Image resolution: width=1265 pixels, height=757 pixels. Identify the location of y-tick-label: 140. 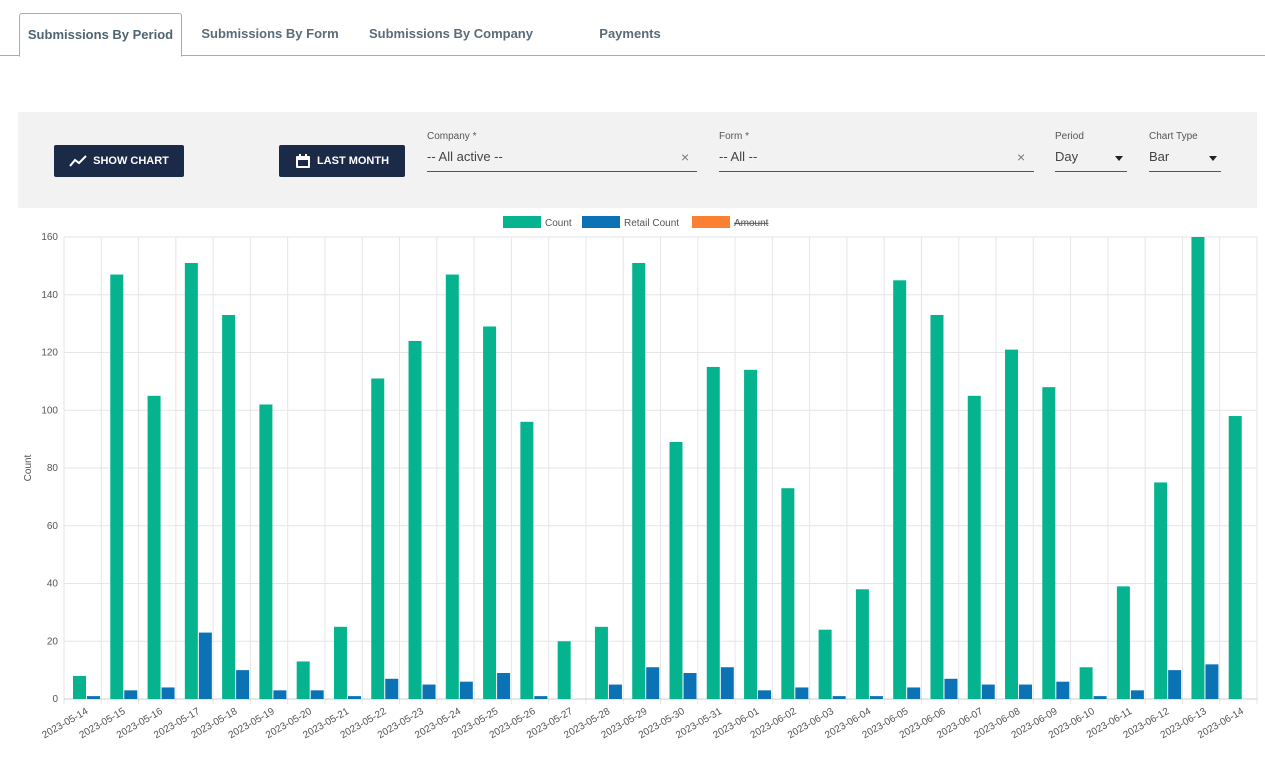
(49, 295).